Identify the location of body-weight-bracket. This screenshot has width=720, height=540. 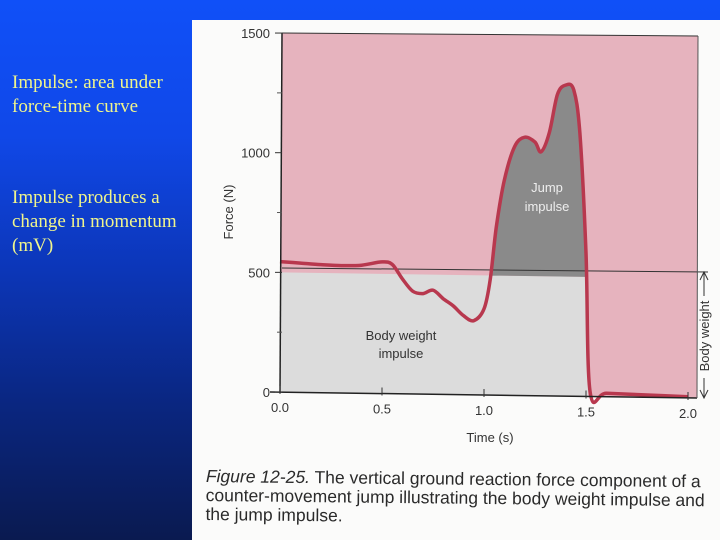
(704, 335).